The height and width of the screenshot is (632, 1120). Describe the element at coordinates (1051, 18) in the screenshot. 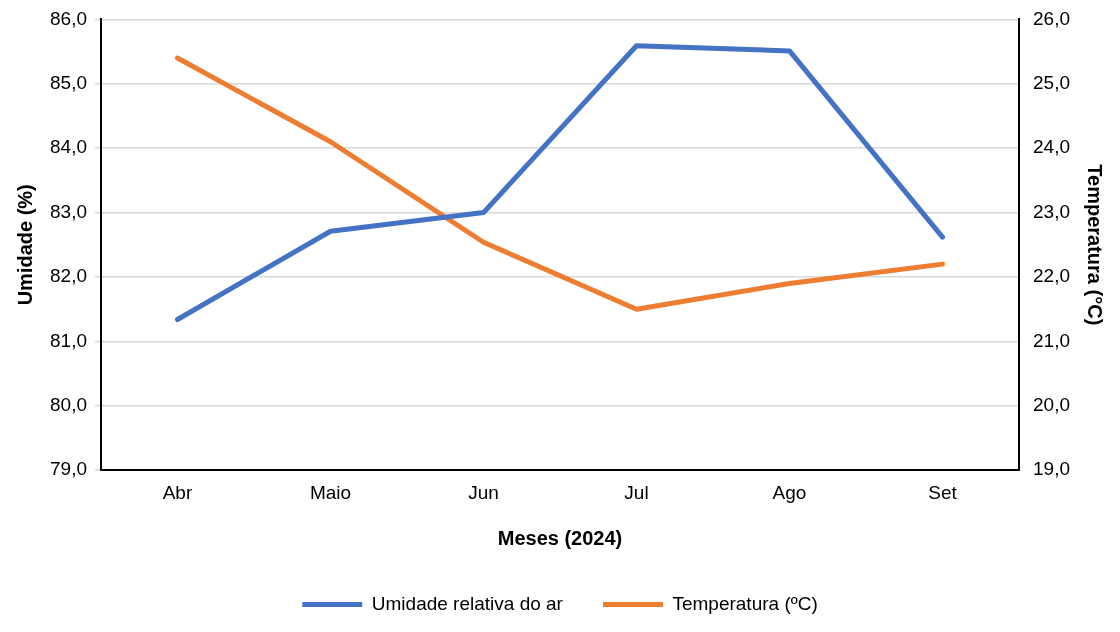

I see `y2-tick-label: 26,0` at that location.